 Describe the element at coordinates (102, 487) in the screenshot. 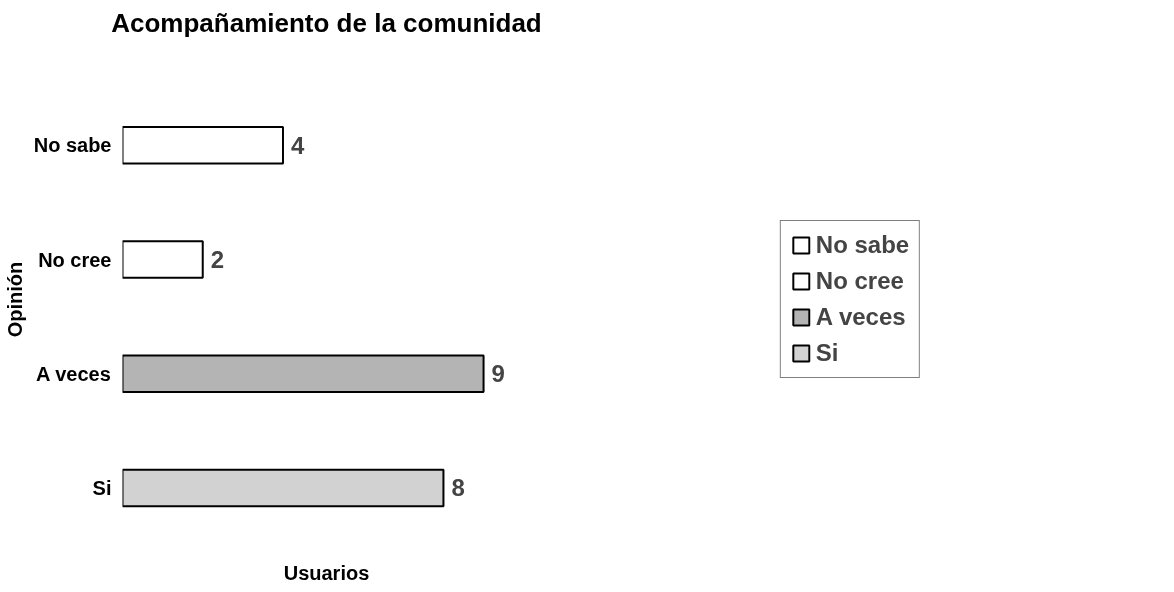

I see `y-tick-label: Si` at that location.